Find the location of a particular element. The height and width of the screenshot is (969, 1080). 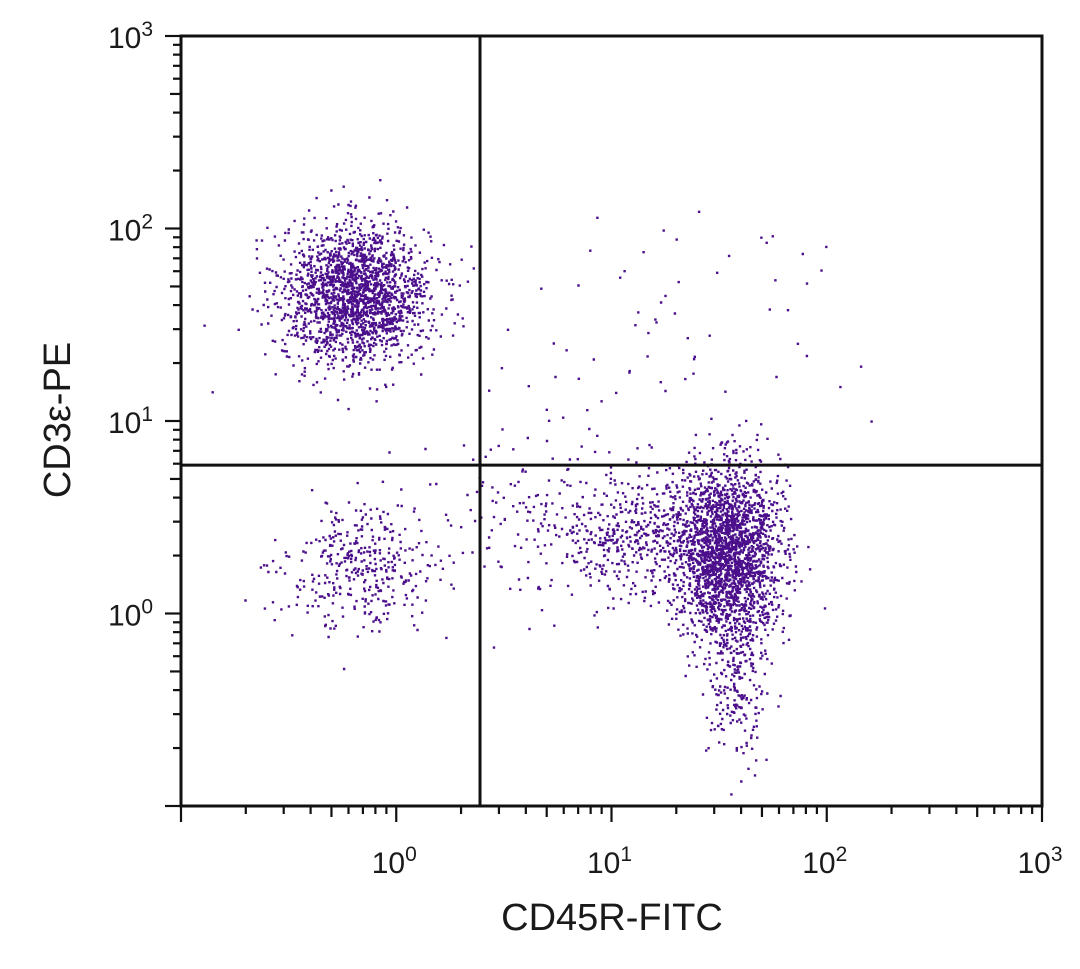

y-tick-label: 10³ is located at coordinates (130, 36).